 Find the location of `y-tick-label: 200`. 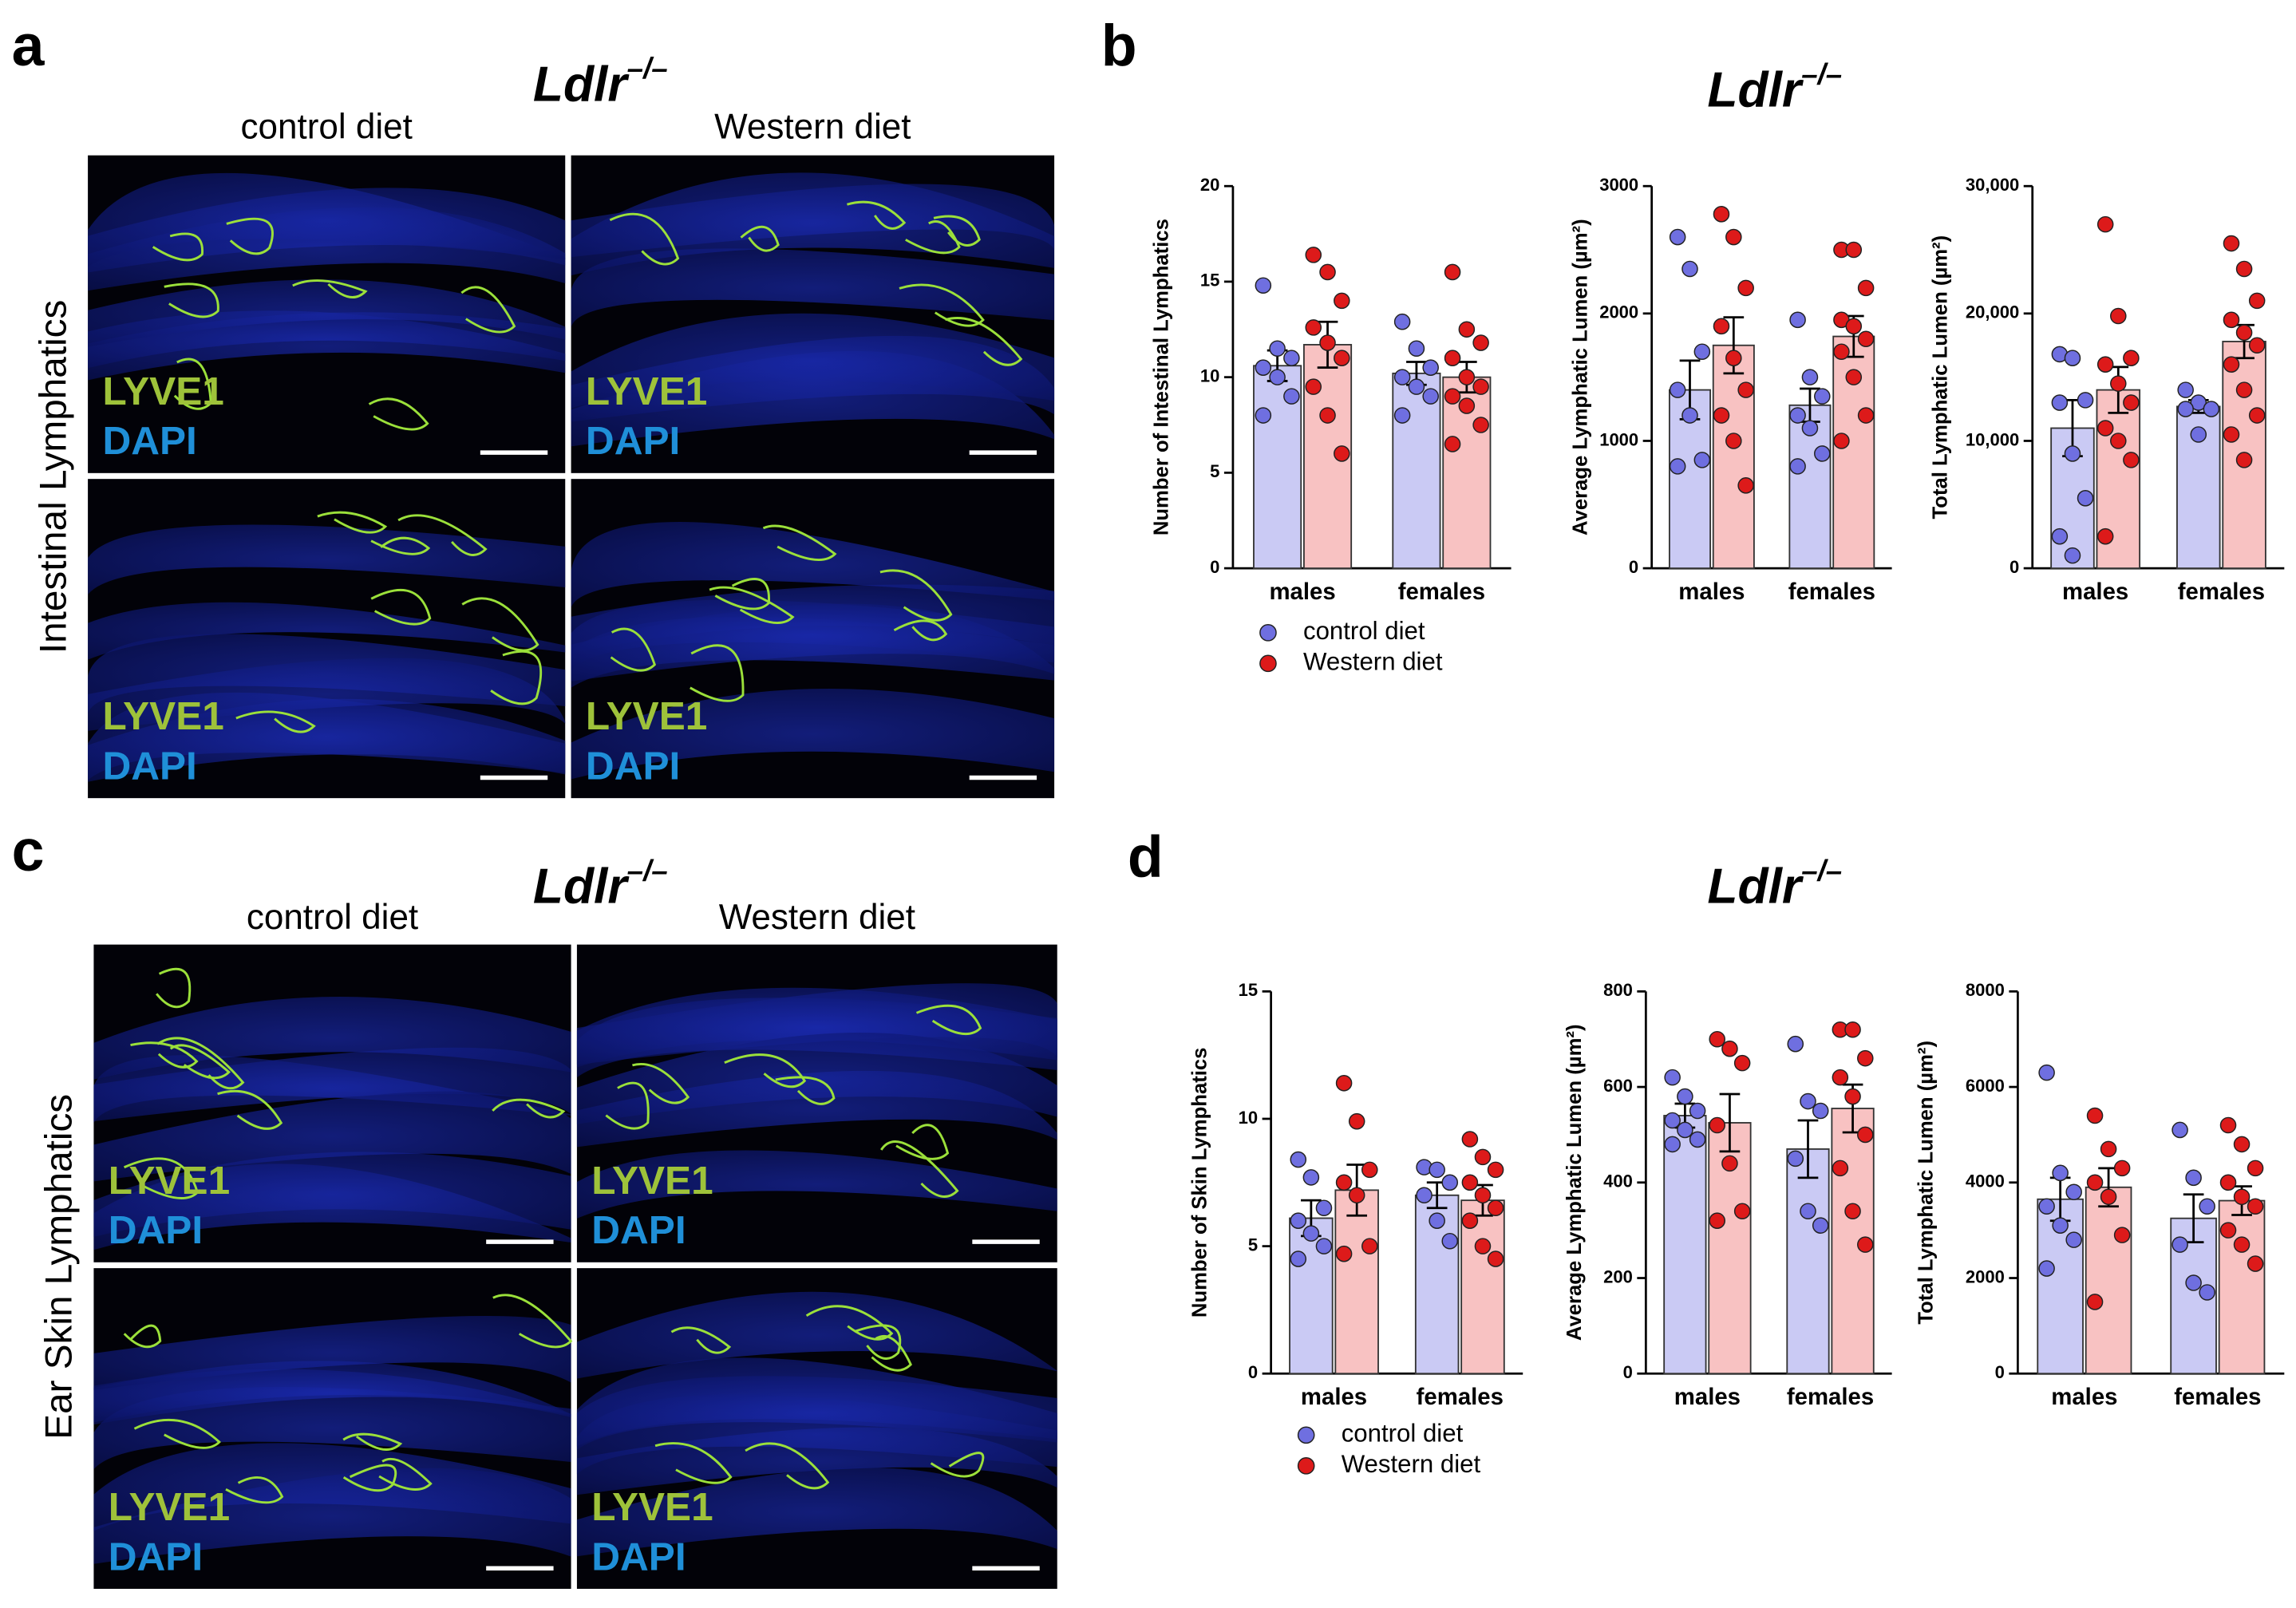

y-tick-label: 200 is located at coordinates (1618, 1276).